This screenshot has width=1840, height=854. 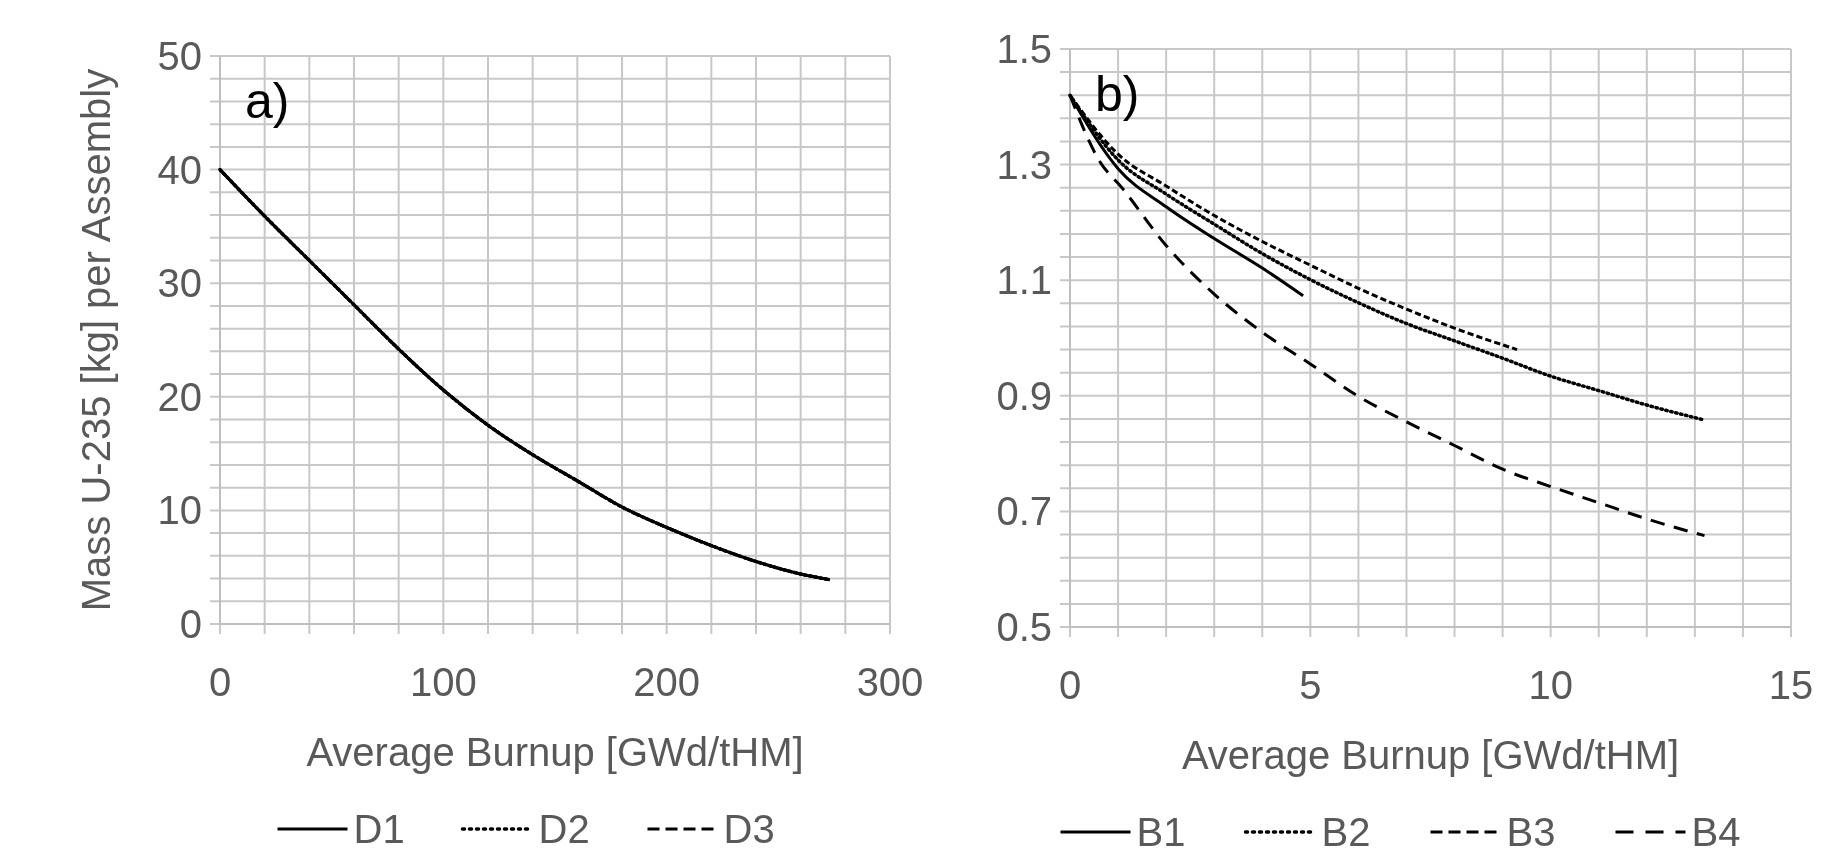 I want to click on legend-label: B1, so click(x=1161, y=832).